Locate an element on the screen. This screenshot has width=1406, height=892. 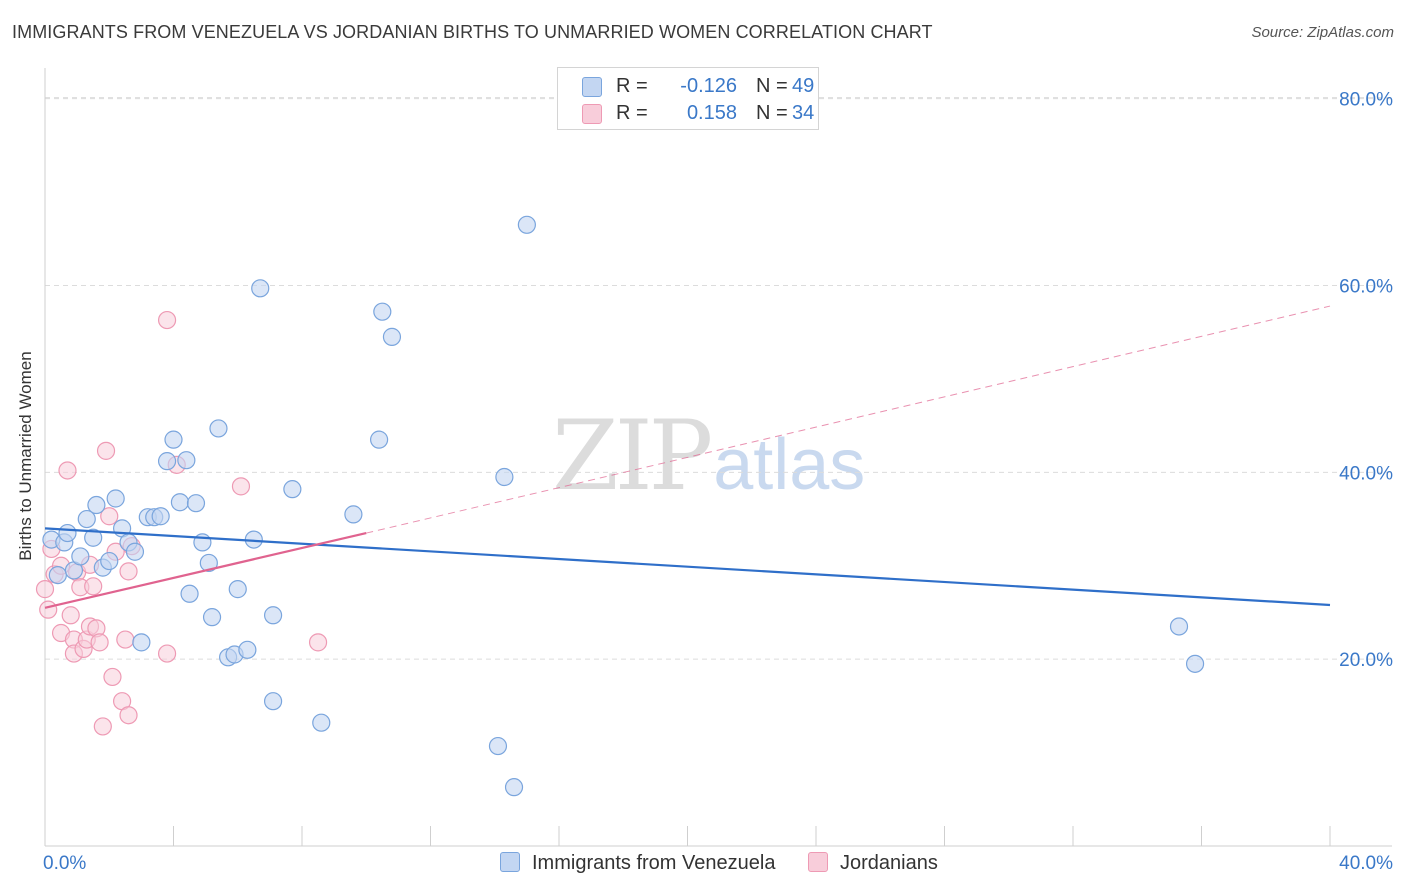
venezuela-trend-line is located at coordinates (687, 567).